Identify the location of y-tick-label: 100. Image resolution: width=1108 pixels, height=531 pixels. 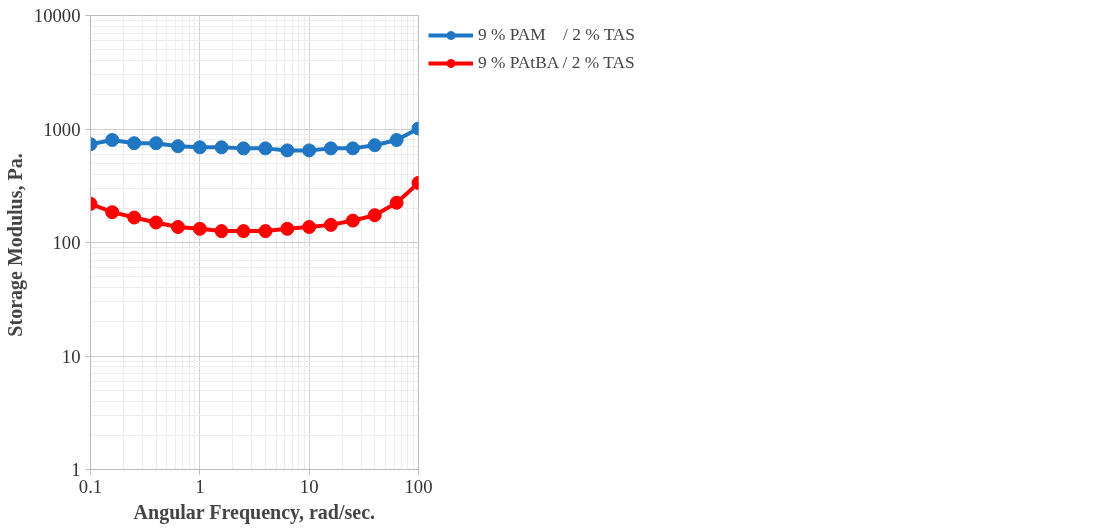
(66, 242).